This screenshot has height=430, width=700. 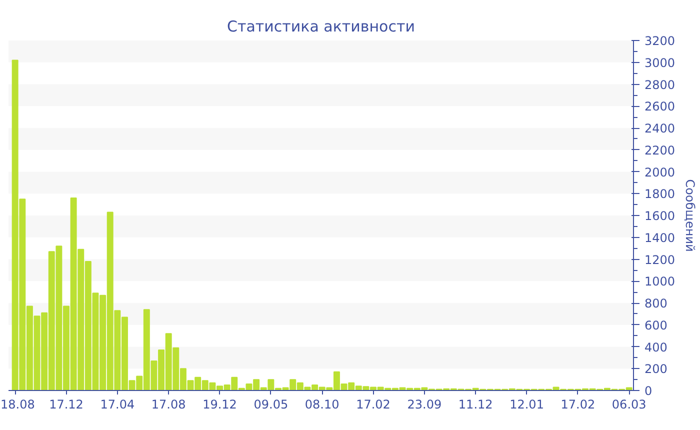 I want to click on y-tick-label: 2200, so click(x=660, y=150).